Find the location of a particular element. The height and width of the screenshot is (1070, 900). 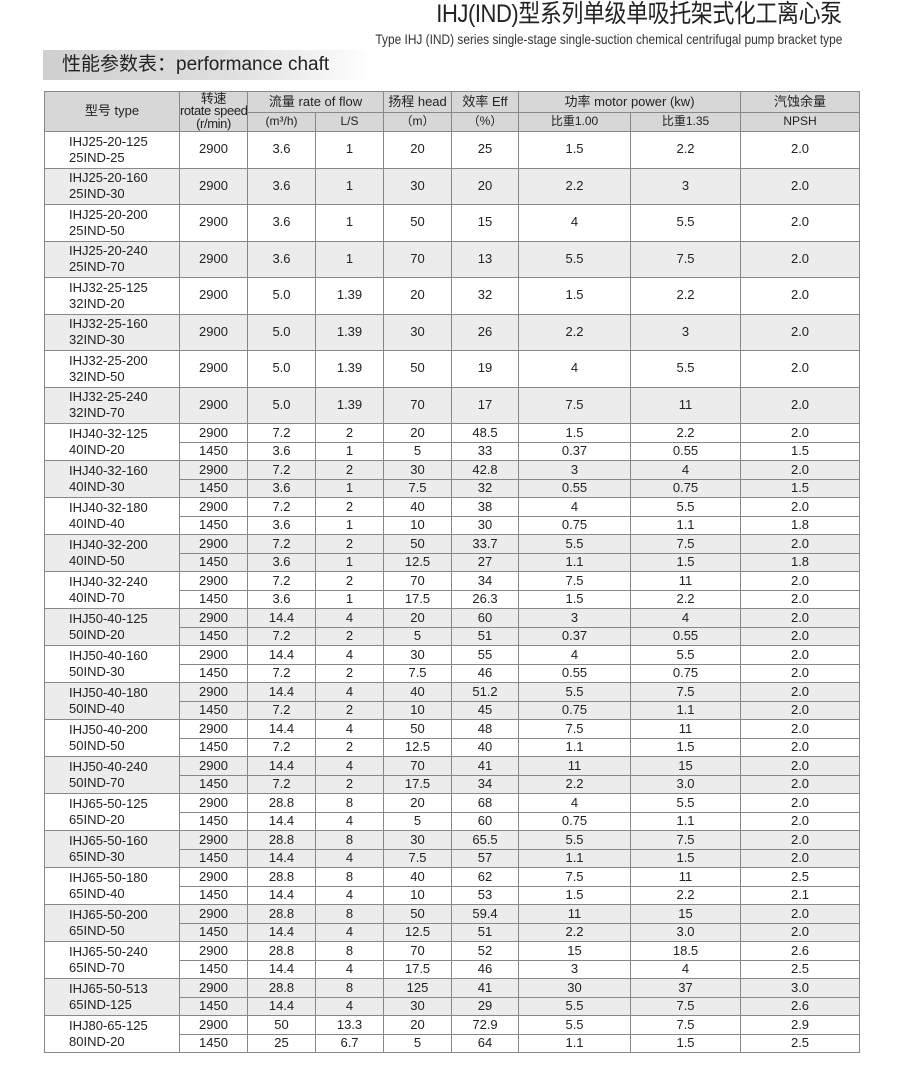

cell-eff: 34 is located at coordinates (485, 784).